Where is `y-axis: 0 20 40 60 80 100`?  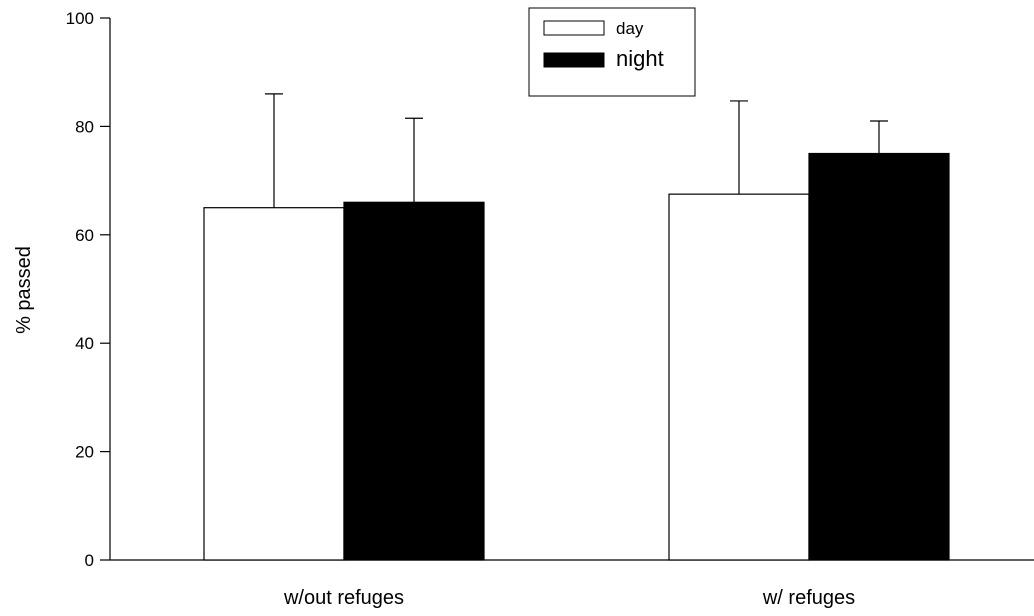
y-axis: 0 20 40 60 80 100 is located at coordinates (88, 289).